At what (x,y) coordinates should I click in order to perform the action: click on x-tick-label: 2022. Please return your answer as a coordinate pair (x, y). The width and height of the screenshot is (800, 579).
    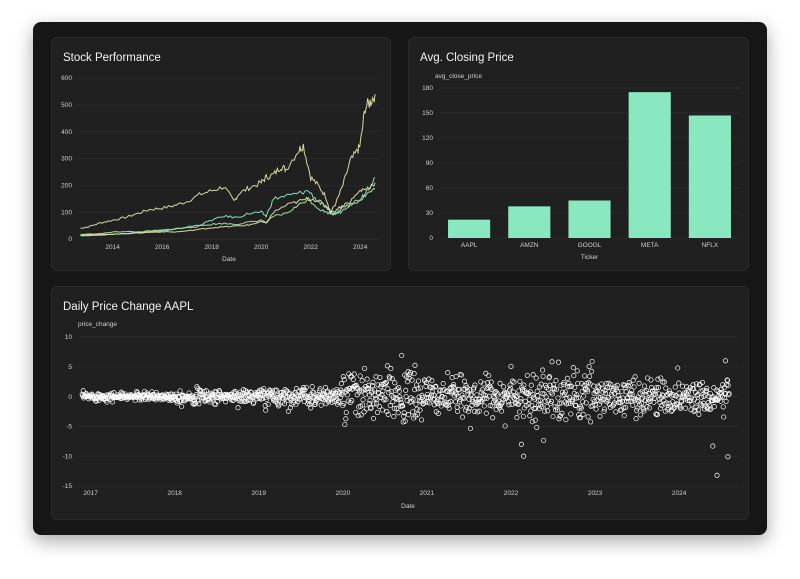
    Looking at the image, I should click on (310, 247).